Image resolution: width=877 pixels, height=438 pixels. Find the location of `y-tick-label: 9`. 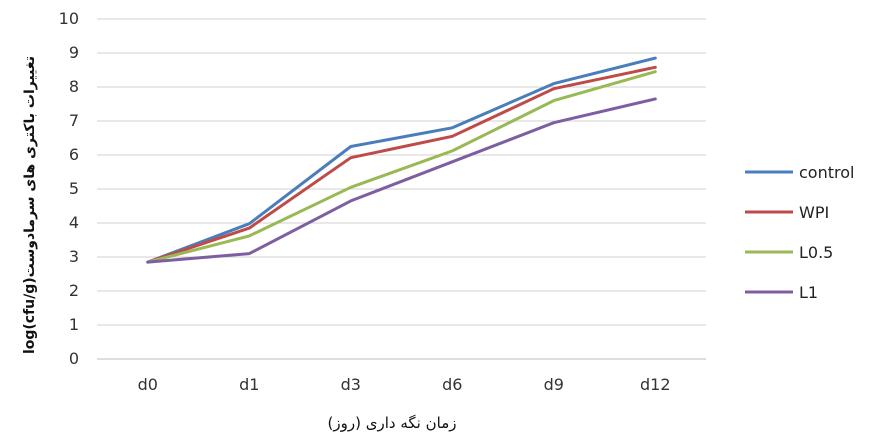

y-tick-label: 9 is located at coordinates (74, 52).